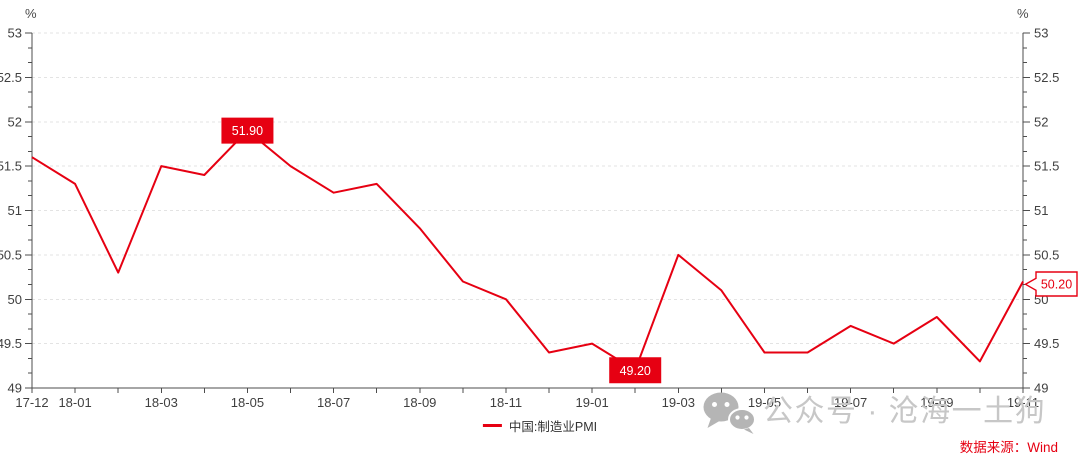 The image size is (1080, 462). What do you see at coordinates (419, 402) in the screenshot?
I see `x-tick-label: 18-09` at bounding box center [419, 402].